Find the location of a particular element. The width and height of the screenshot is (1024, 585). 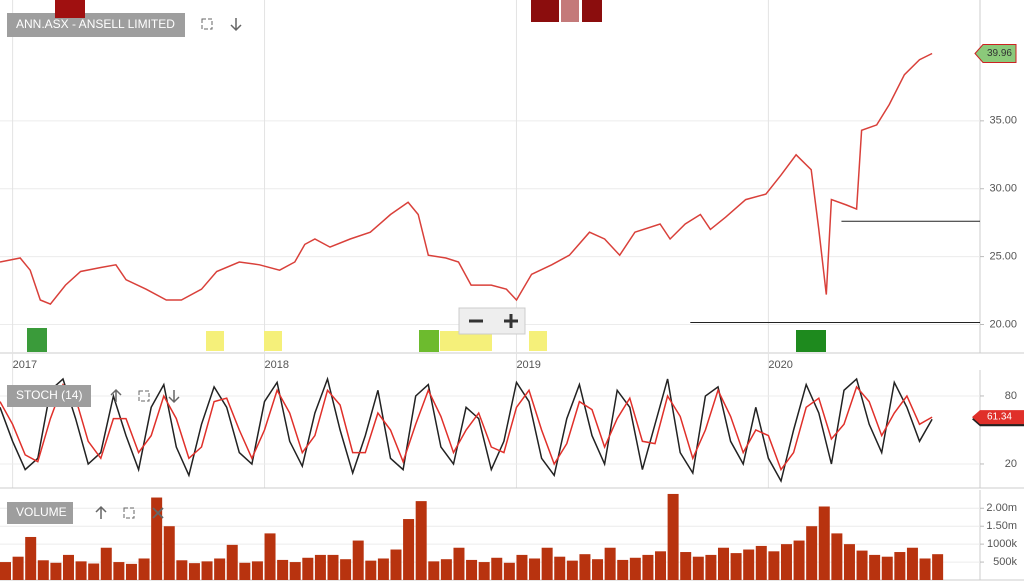

panel-title: STOCH (14) is located at coordinates (49, 395).